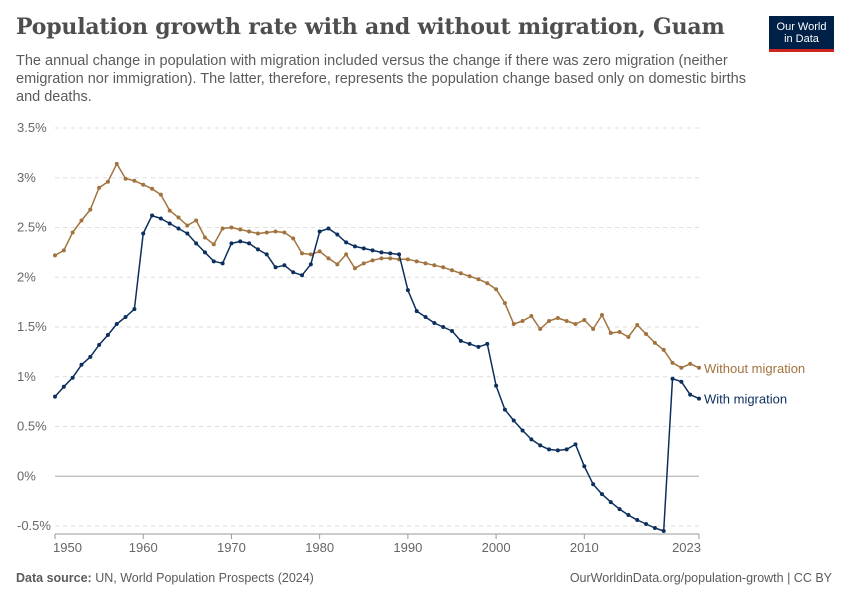 This screenshot has height=600, width=850. I want to click on y-tick-label: 0.5%, so click(32, 426).